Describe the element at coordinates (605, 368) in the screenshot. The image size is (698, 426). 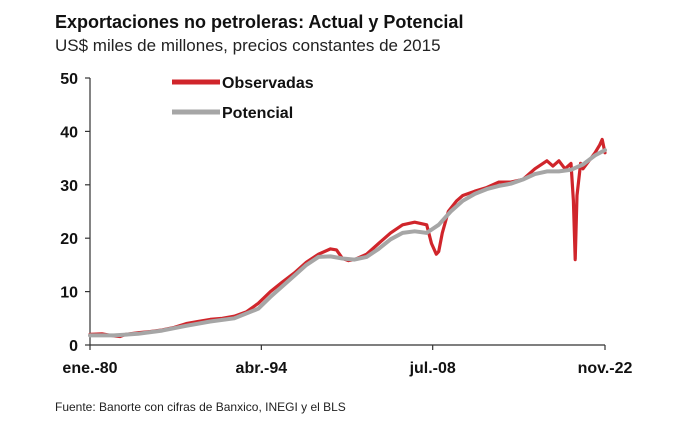
I see `x-tick-label: nov.-22` at that location.